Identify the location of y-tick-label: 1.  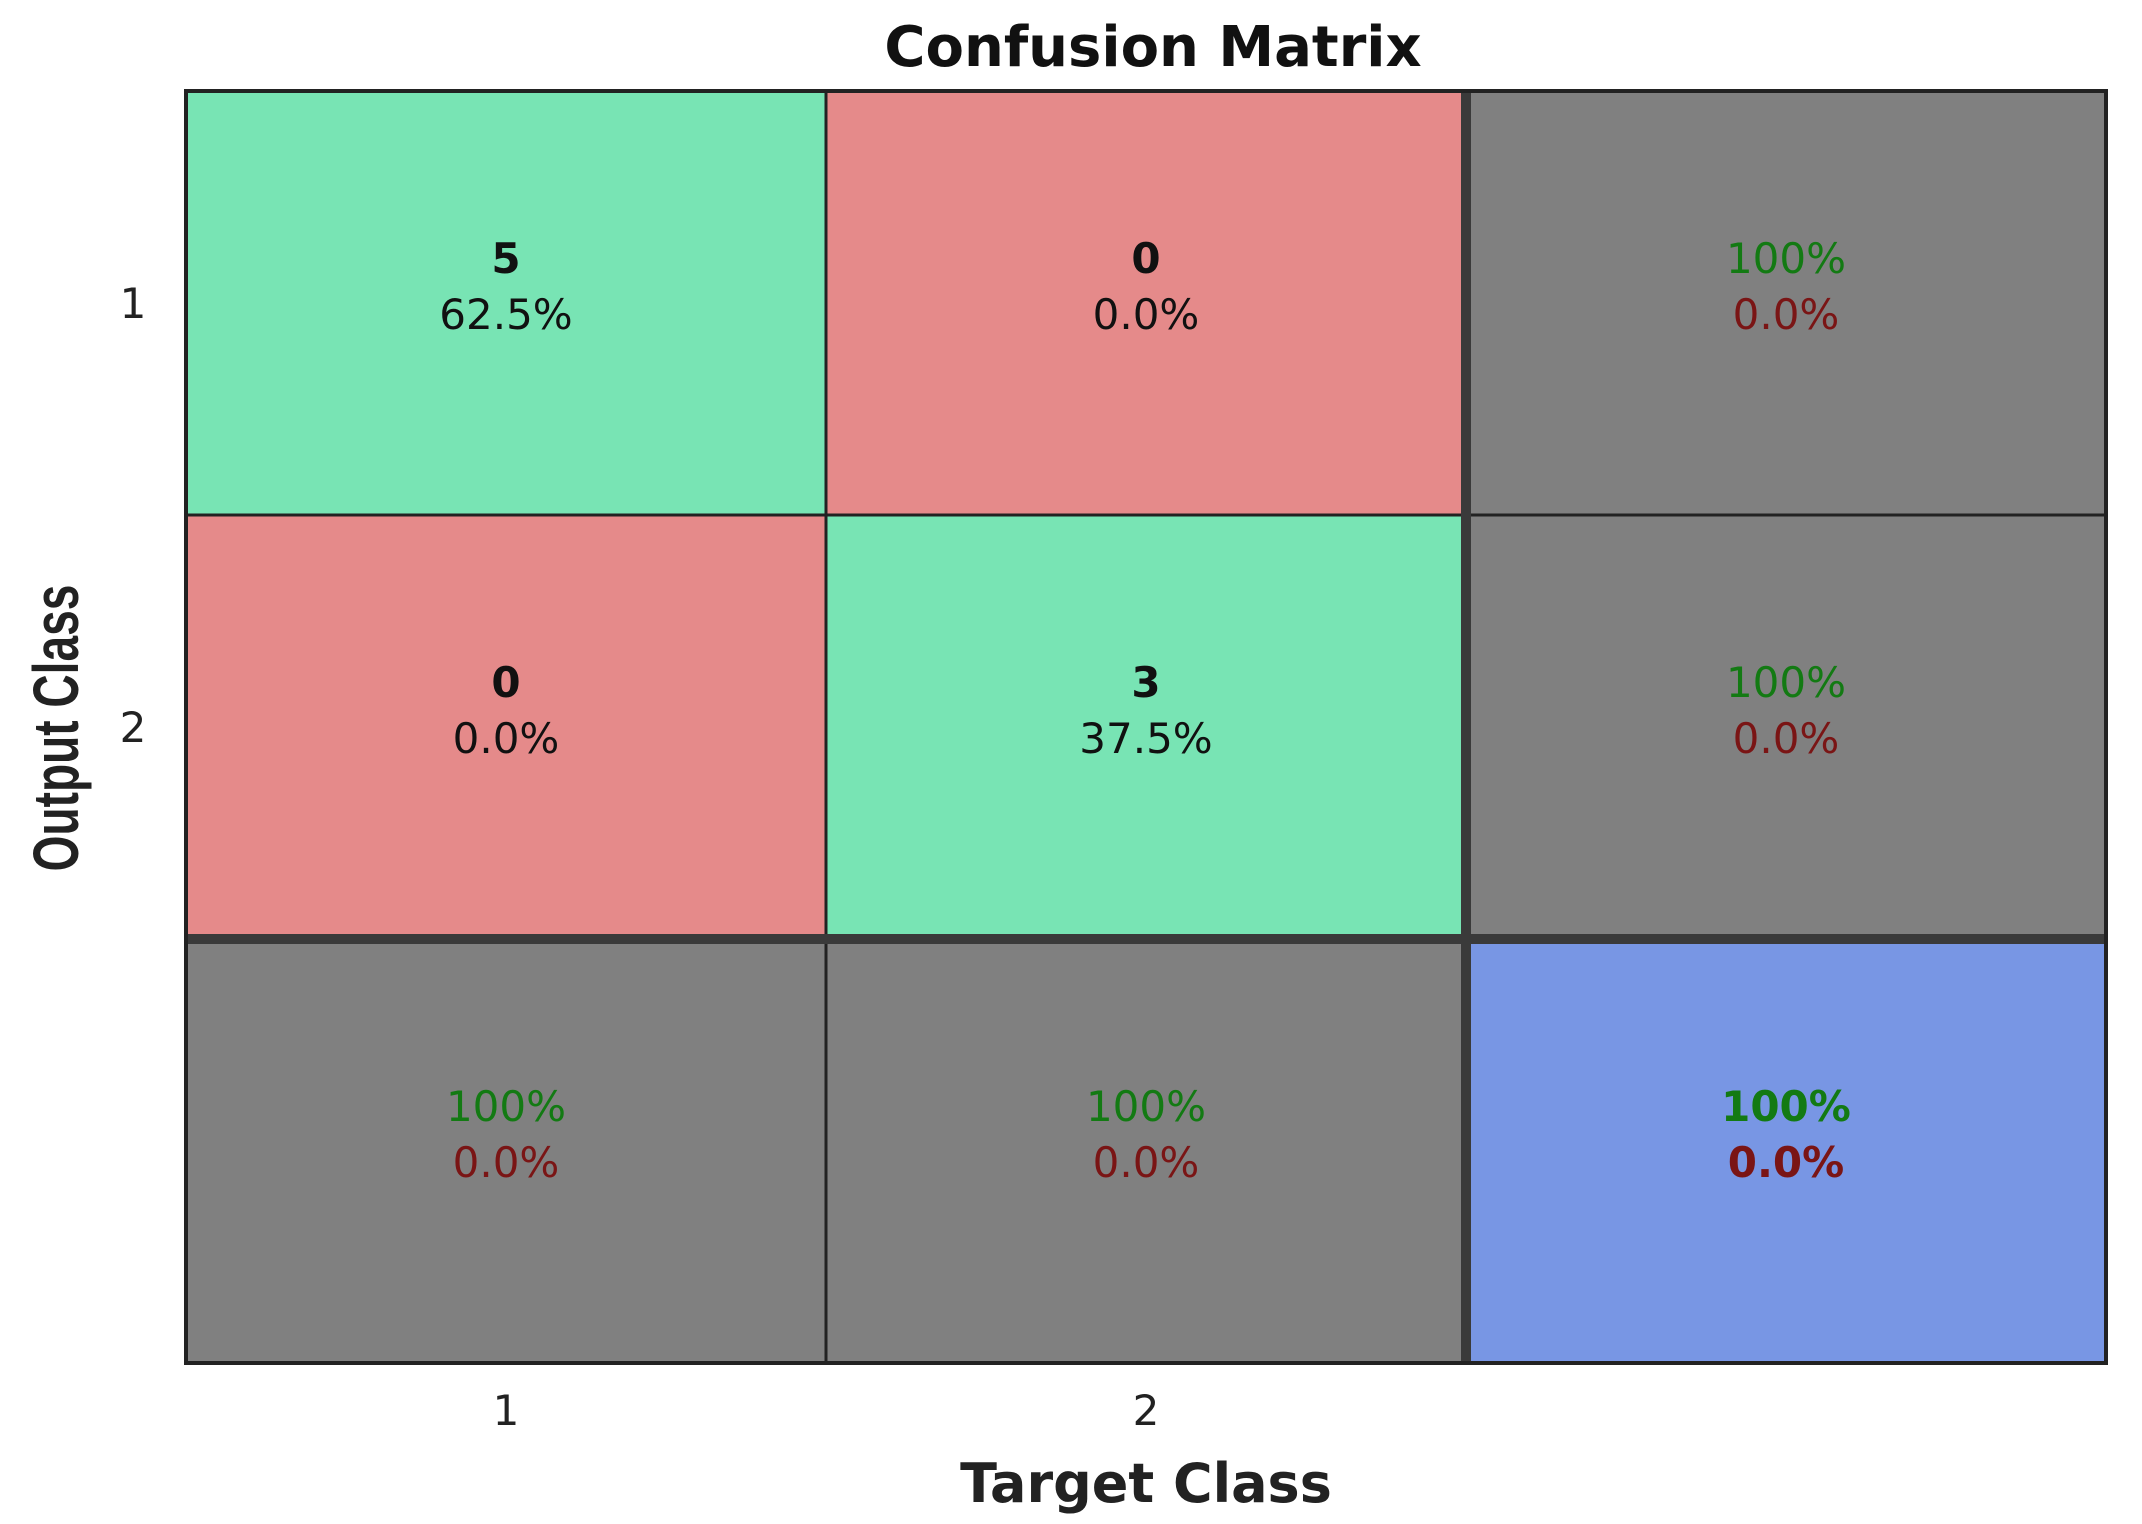
(133, 303).